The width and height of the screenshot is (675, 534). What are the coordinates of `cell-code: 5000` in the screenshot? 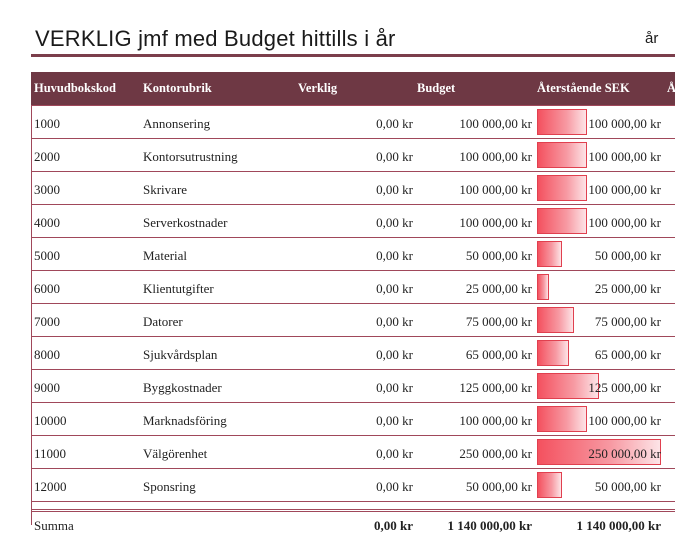 It's located at (47, 255).